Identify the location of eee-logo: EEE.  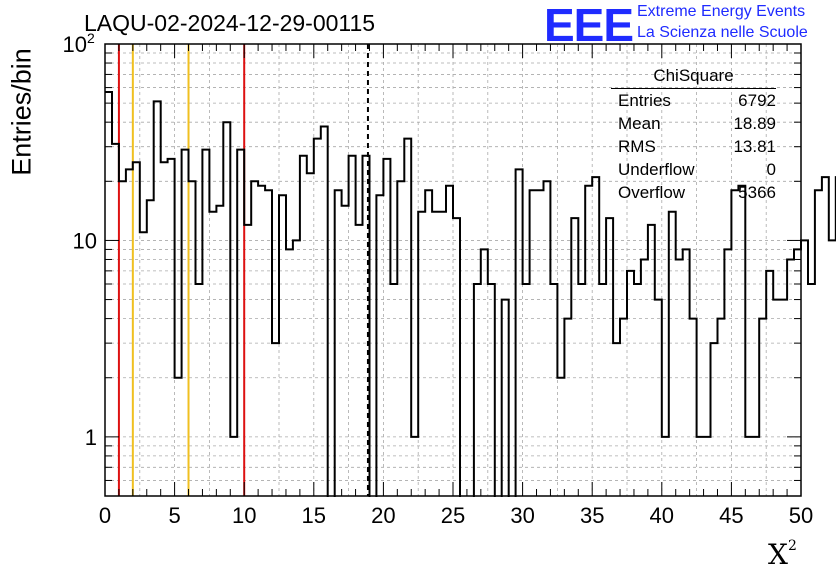
(589, 25).